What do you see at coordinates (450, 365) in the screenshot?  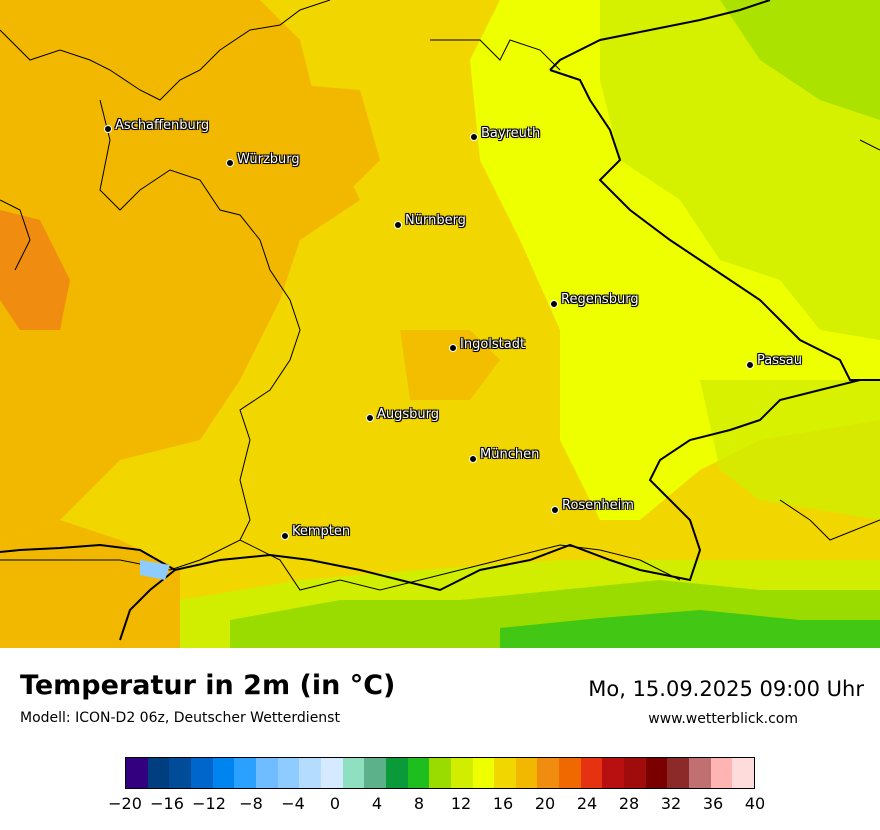 I see `warm-region-center` at bounding box center [450, 365].